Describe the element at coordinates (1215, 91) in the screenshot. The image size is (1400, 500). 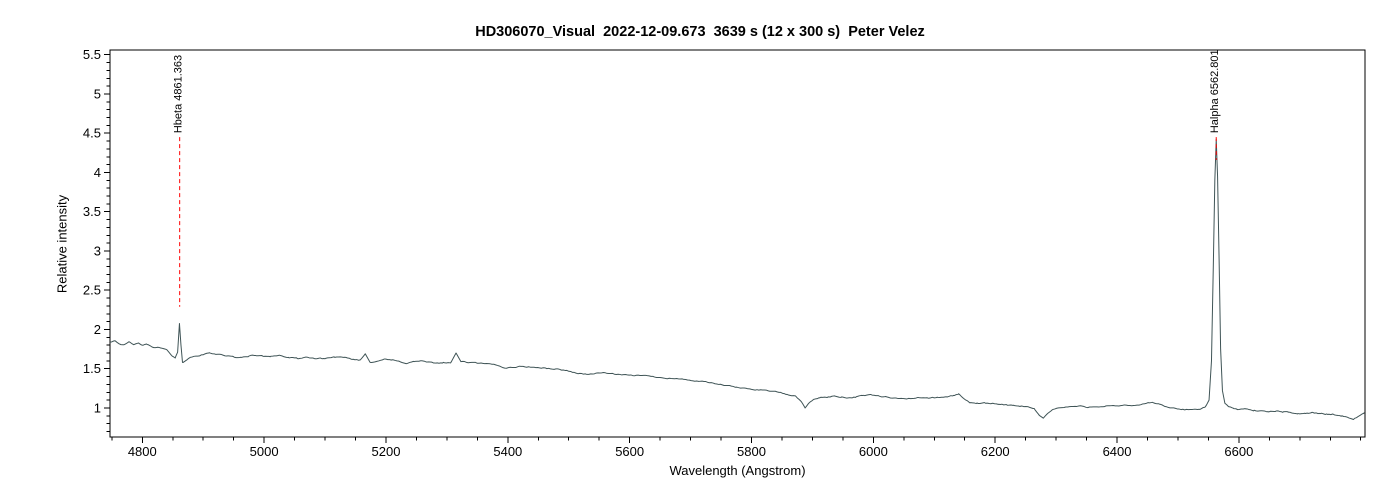
I see `annotation-label: Halpha 6562.801` at that location.